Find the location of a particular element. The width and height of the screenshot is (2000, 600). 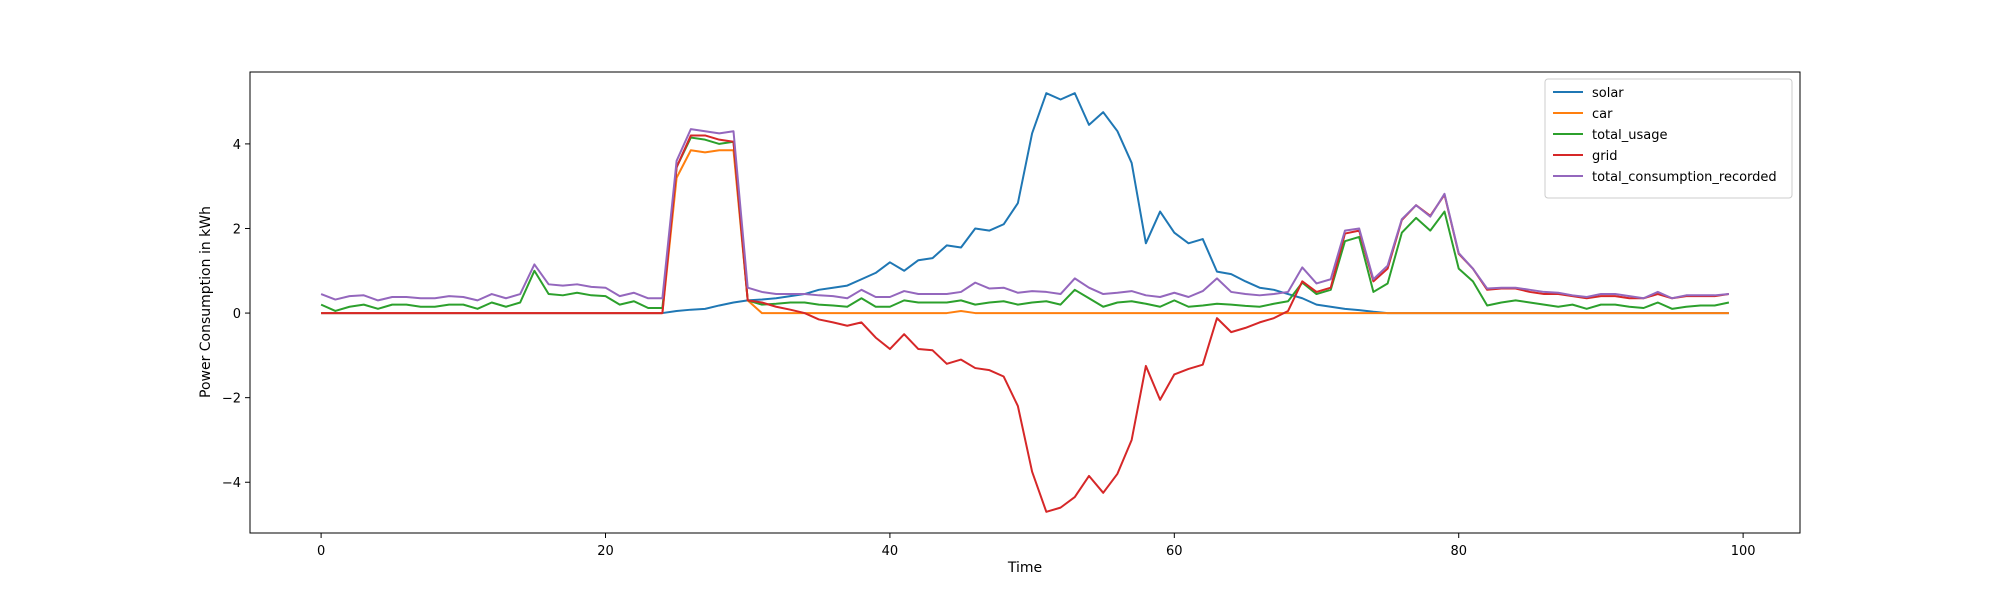

x-tick-label: 80 is located at coordinates (1458, 551).